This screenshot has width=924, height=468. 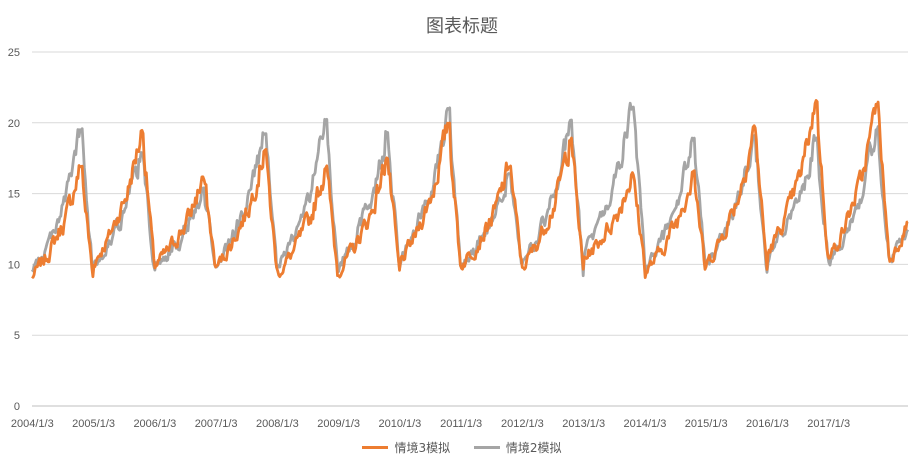 What do you see at coordinates (154, 424) in the screenshot?
I see `x-tick-label: 2006/1/3` at bounding box center [154, 424].